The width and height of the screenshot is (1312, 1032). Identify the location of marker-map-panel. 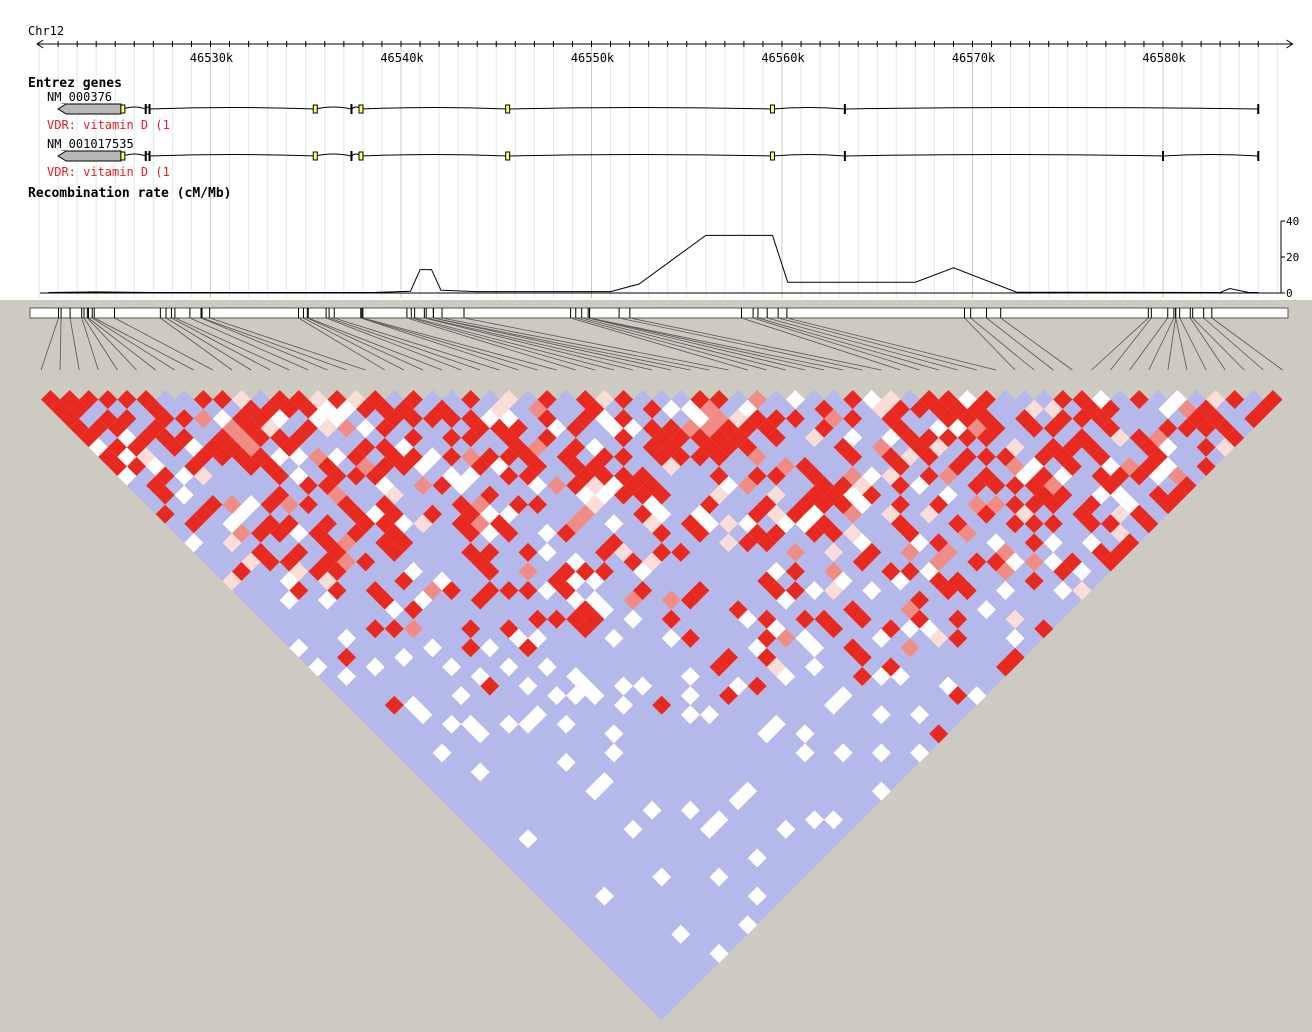
(659, 339).